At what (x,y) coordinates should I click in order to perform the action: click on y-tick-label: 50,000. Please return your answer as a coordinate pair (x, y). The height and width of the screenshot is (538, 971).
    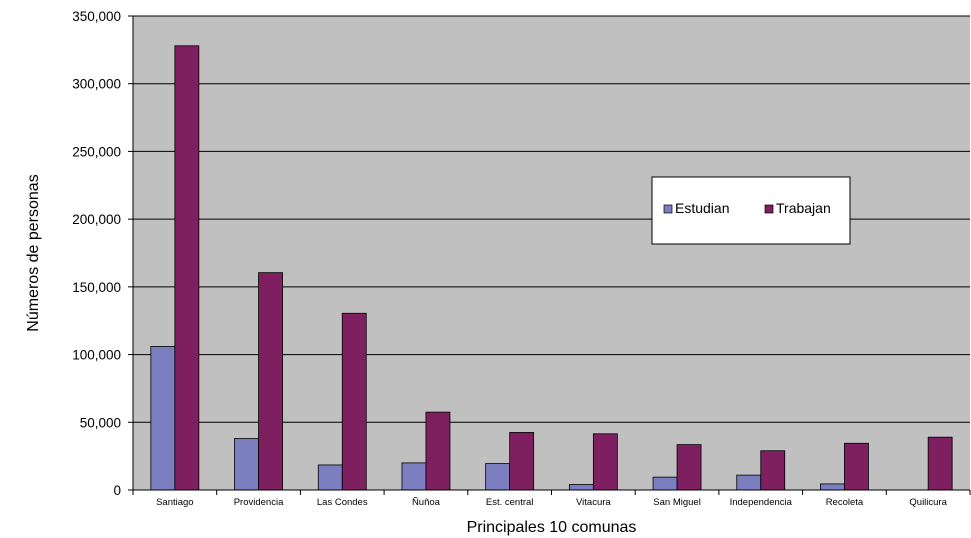
    Looking at the image, I should click on (100, 422).